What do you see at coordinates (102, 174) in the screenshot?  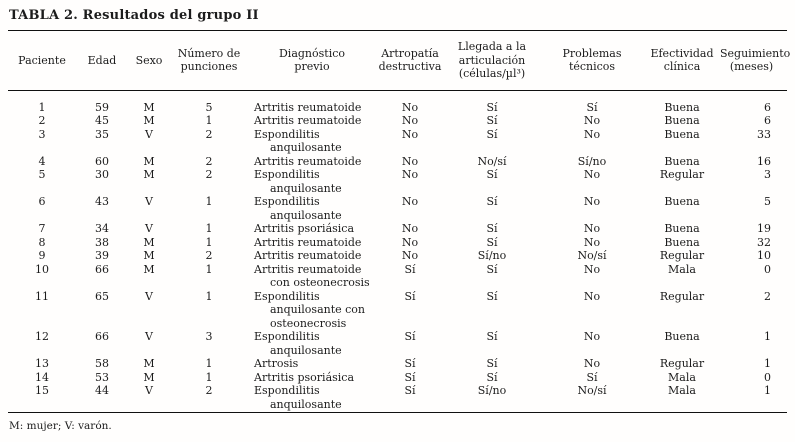 I see `cell-edad: 30` at bounding box center [102, 174].